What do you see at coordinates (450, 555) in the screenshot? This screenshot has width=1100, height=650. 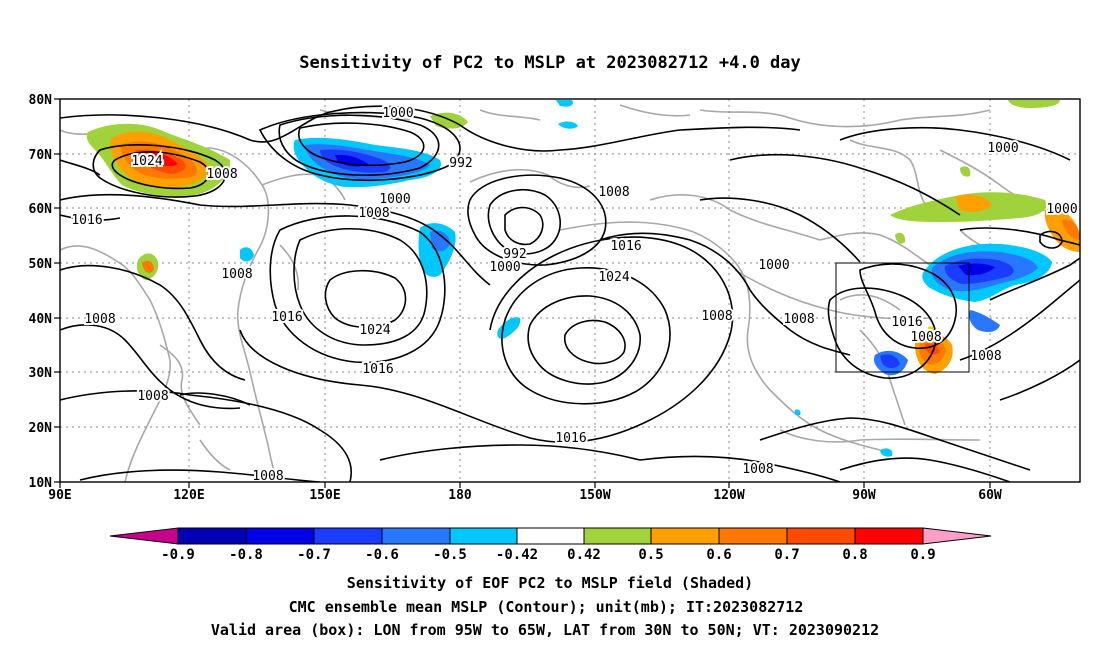 I see `colorbar-label: -0.5` at bounding box center [450, 555].